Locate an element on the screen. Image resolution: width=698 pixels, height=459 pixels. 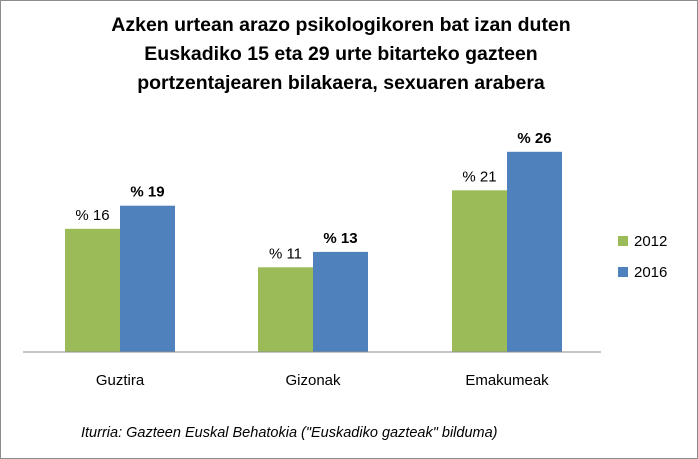
data-label-2016-emakumeak: % 26 is located at coordinates (534, 138).